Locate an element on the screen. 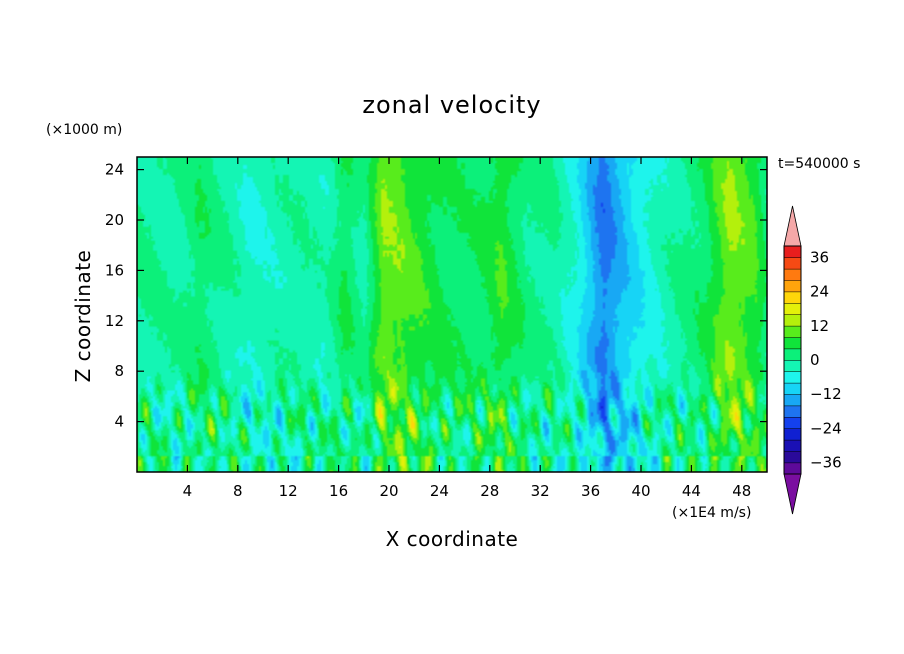 Image resolution: width=904 pixels, height=654 pixels. x-units-label: (×1E4 m/s) is located at coordinates (711, 513).